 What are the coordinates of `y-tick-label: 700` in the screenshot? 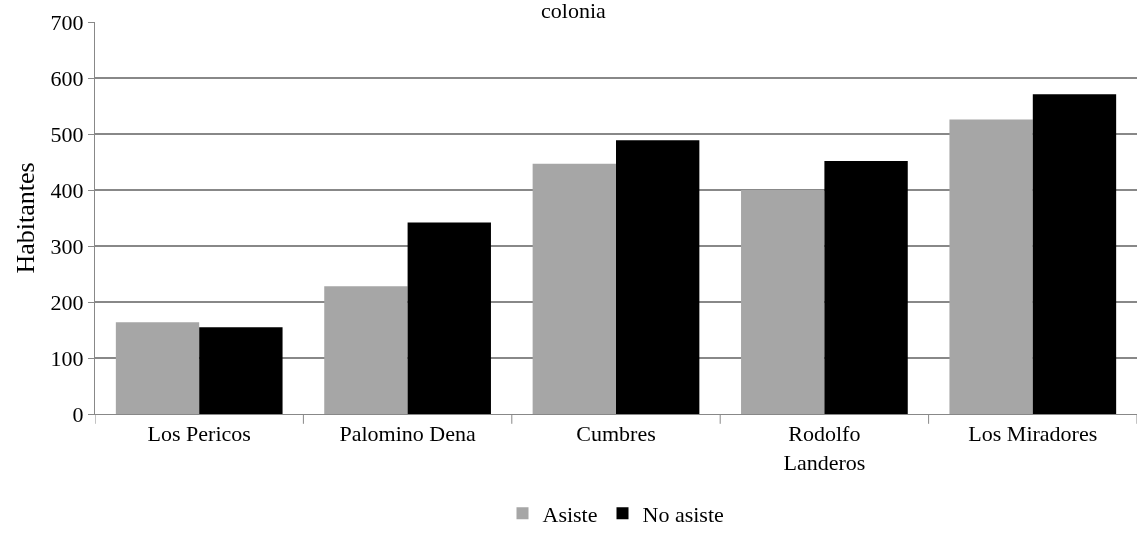 It's located at (67, 22).